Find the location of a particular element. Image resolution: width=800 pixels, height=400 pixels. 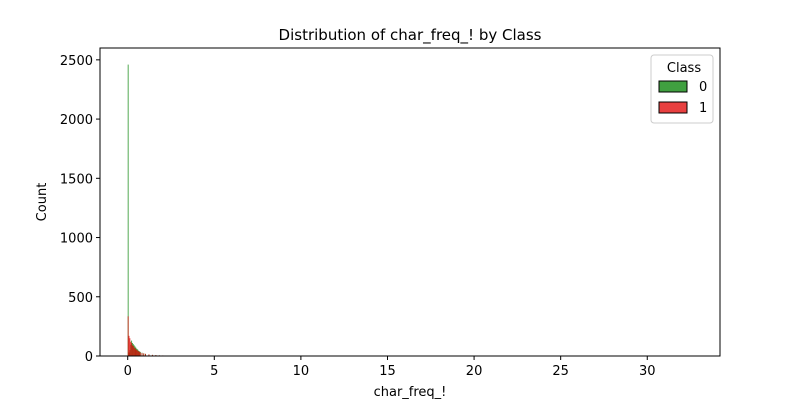

legend-title: Class is located at coordinates (684, 68).